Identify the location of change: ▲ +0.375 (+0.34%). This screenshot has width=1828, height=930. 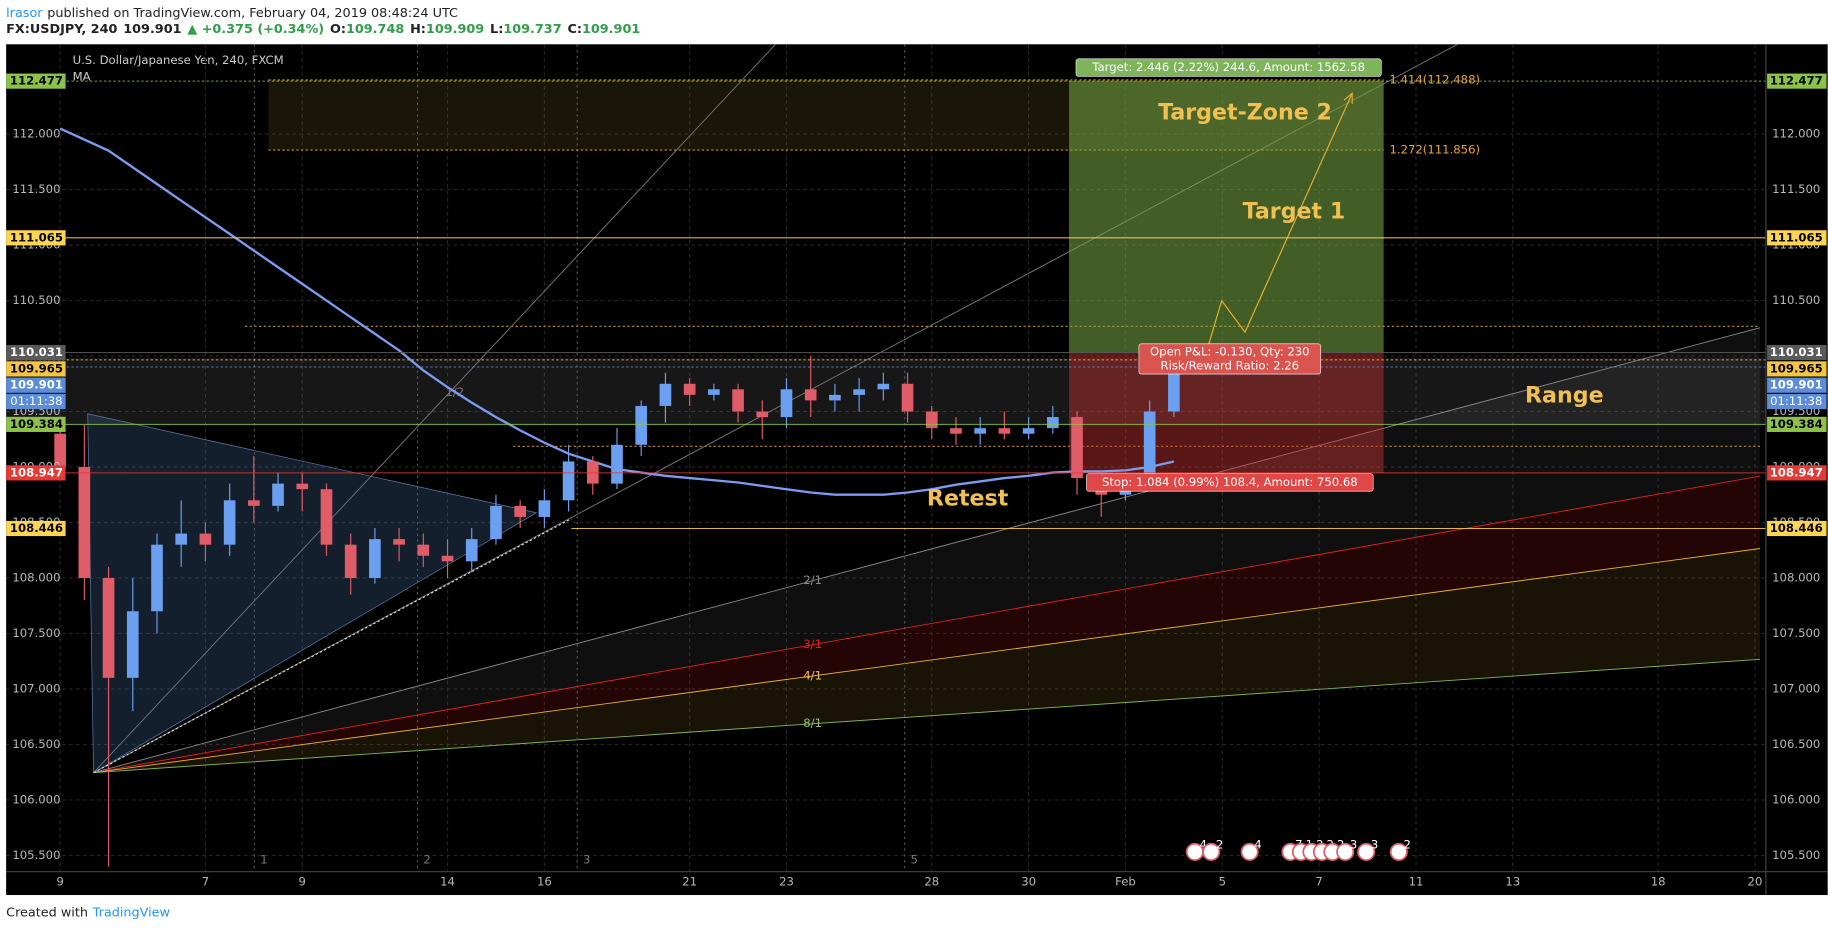
(255, 29).